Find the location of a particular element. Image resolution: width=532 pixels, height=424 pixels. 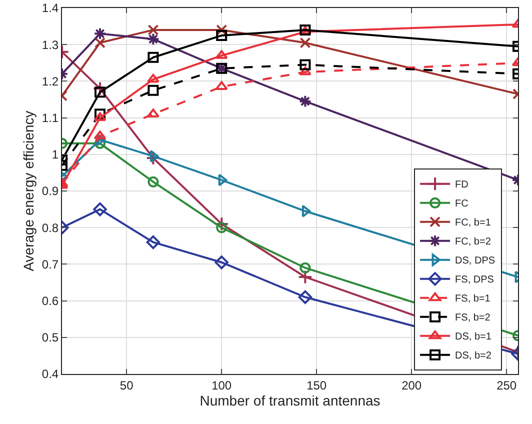

legend-label: DS, DPS is located at coordinates (475, 261).